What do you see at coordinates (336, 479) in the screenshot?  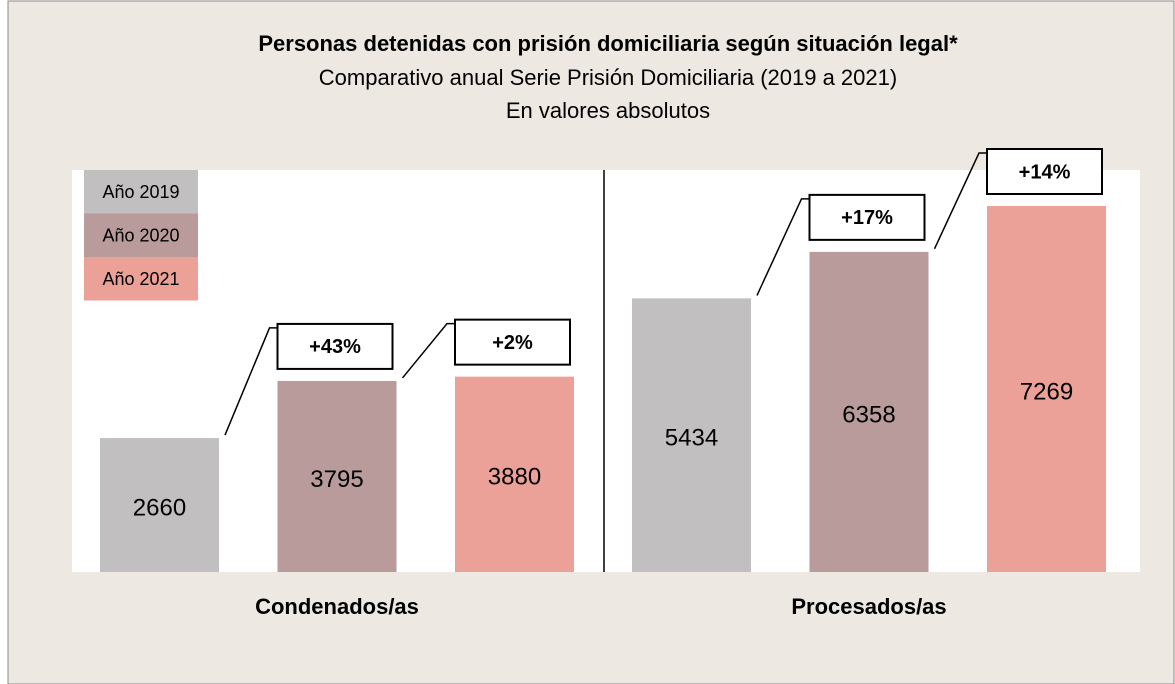 I see `value-label: 3795` at bounding box center [336, 479].